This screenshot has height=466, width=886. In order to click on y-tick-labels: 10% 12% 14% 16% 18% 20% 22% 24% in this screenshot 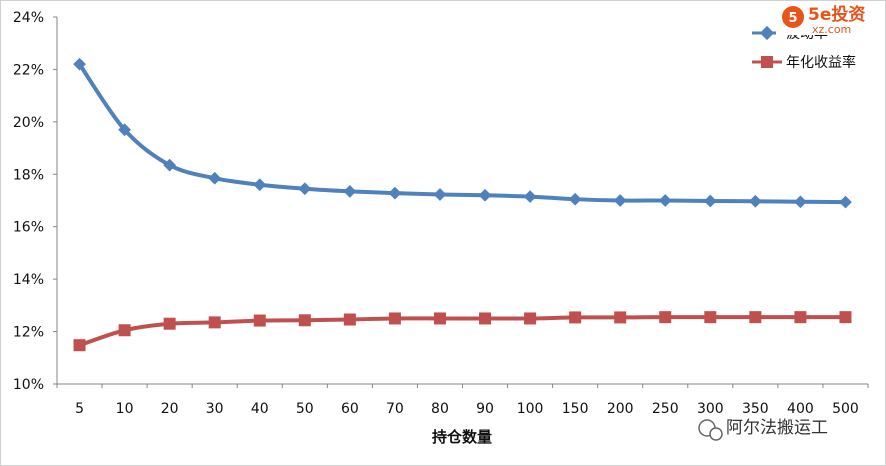, I will do `click(35, 201)`.